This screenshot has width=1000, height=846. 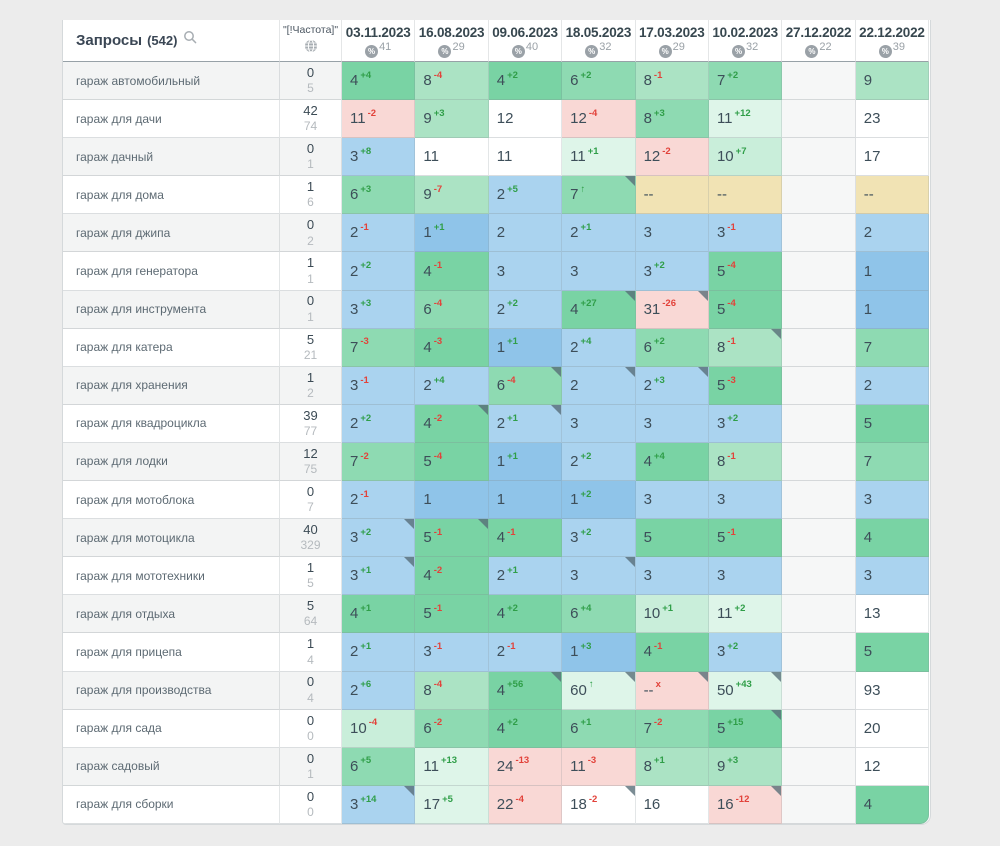 I want to click on position-cell: 4, so click(x=892, y=538).